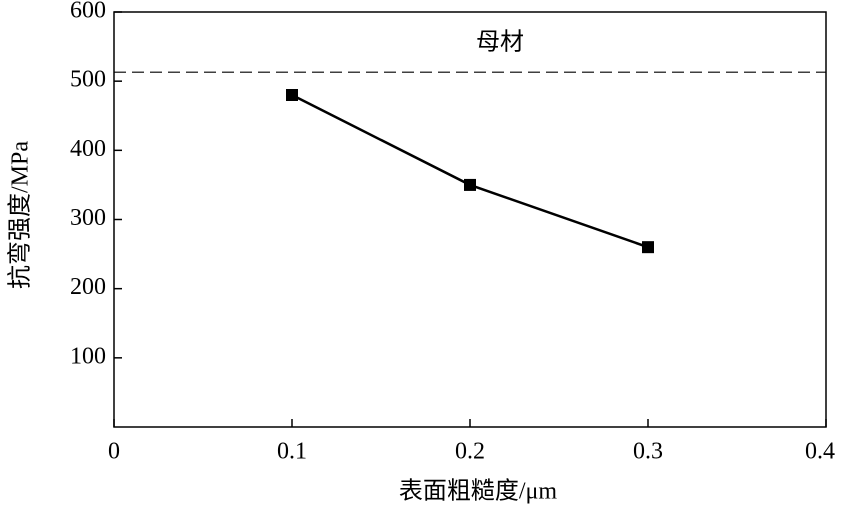 Image resolution: width=846 pixels, height=507 pixels. I want to click on x-tick-label: 0.3, so click(648, 452).